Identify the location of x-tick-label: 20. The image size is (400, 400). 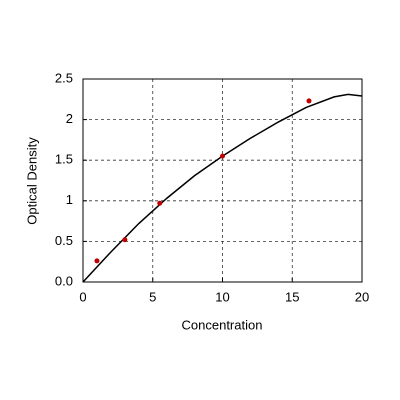
(362, 296).